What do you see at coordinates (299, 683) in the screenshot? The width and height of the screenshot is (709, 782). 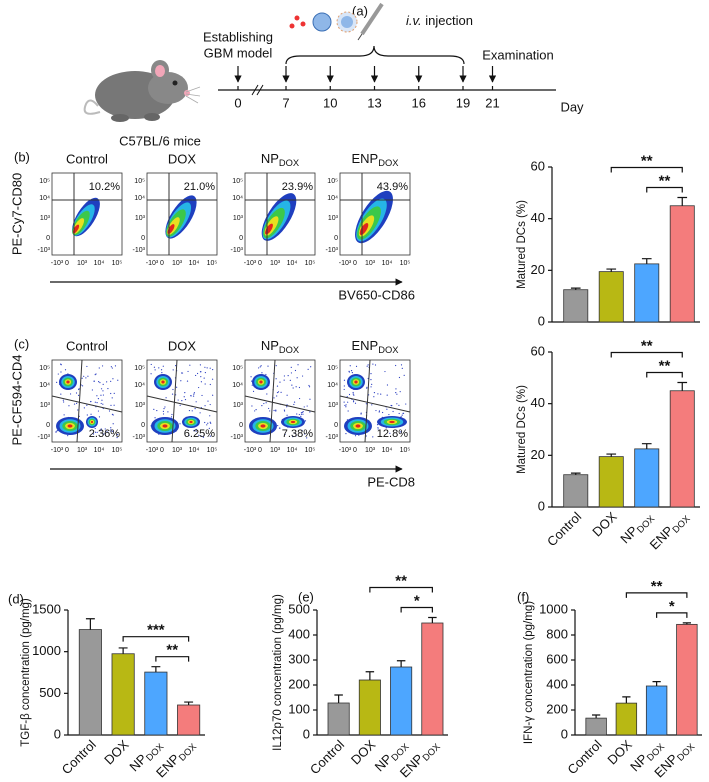 I see `y-tick-label: 200` at bounding box center [299, 683].